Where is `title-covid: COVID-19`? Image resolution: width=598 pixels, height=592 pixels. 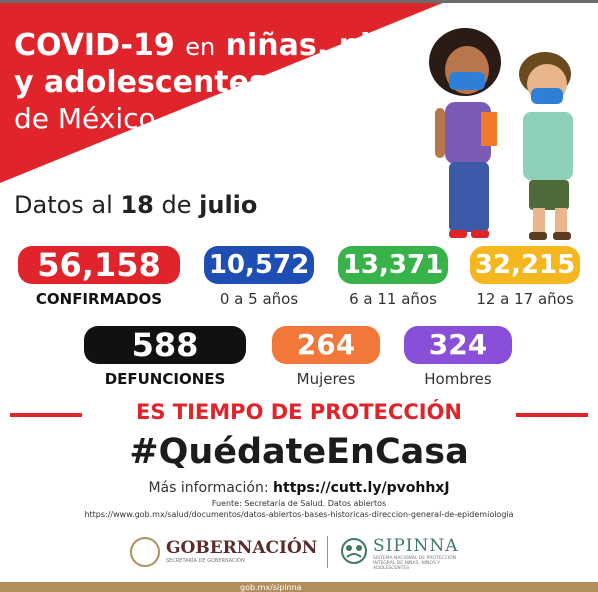 title-covid: COVID-19 is located at coordinates (94, 45).